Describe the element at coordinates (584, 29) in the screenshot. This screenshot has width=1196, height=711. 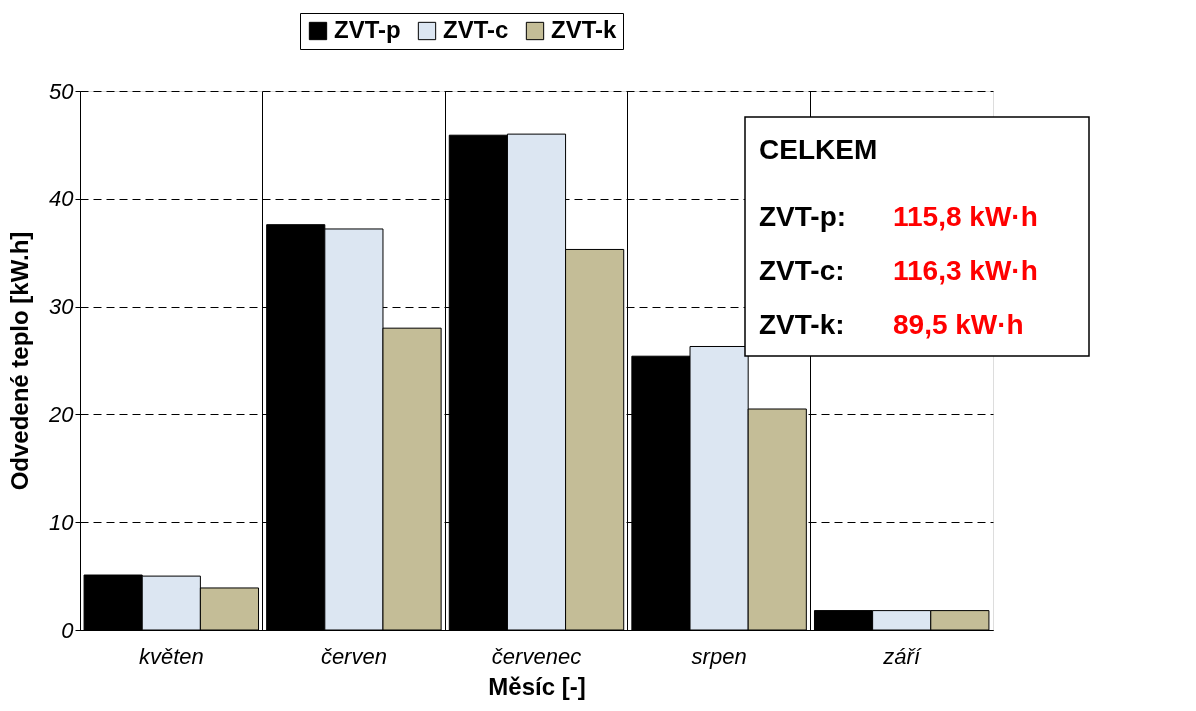
I see `legend-label: ZVT-k` at that location.